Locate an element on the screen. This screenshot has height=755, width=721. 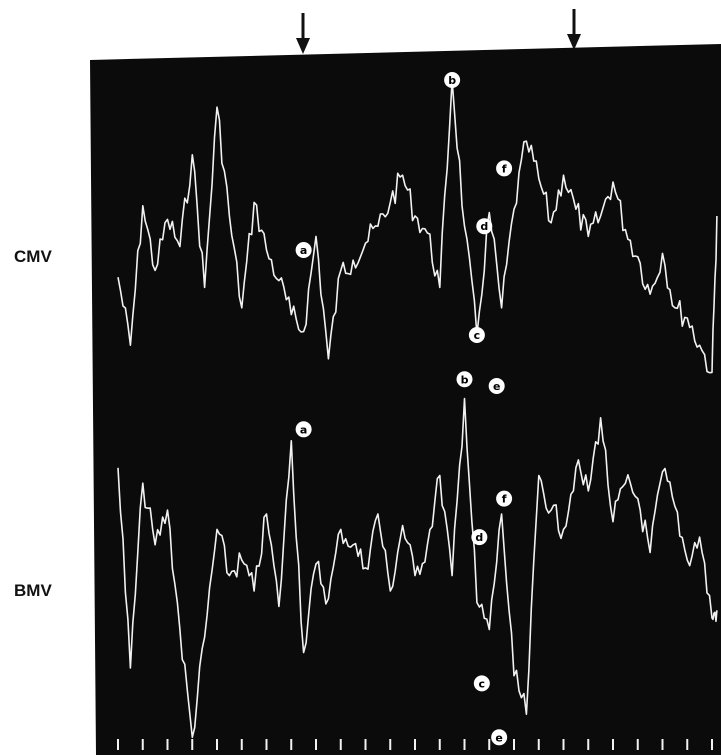
x-ticks-layer is located at coordinates (415, 744).